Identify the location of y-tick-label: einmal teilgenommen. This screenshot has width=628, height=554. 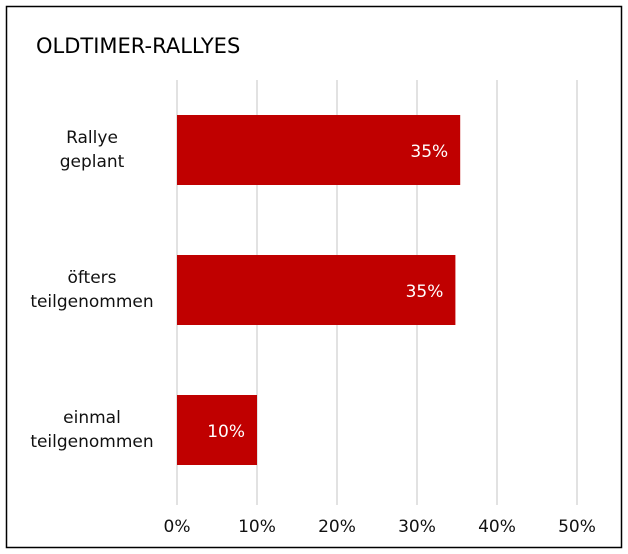
(92, 430).